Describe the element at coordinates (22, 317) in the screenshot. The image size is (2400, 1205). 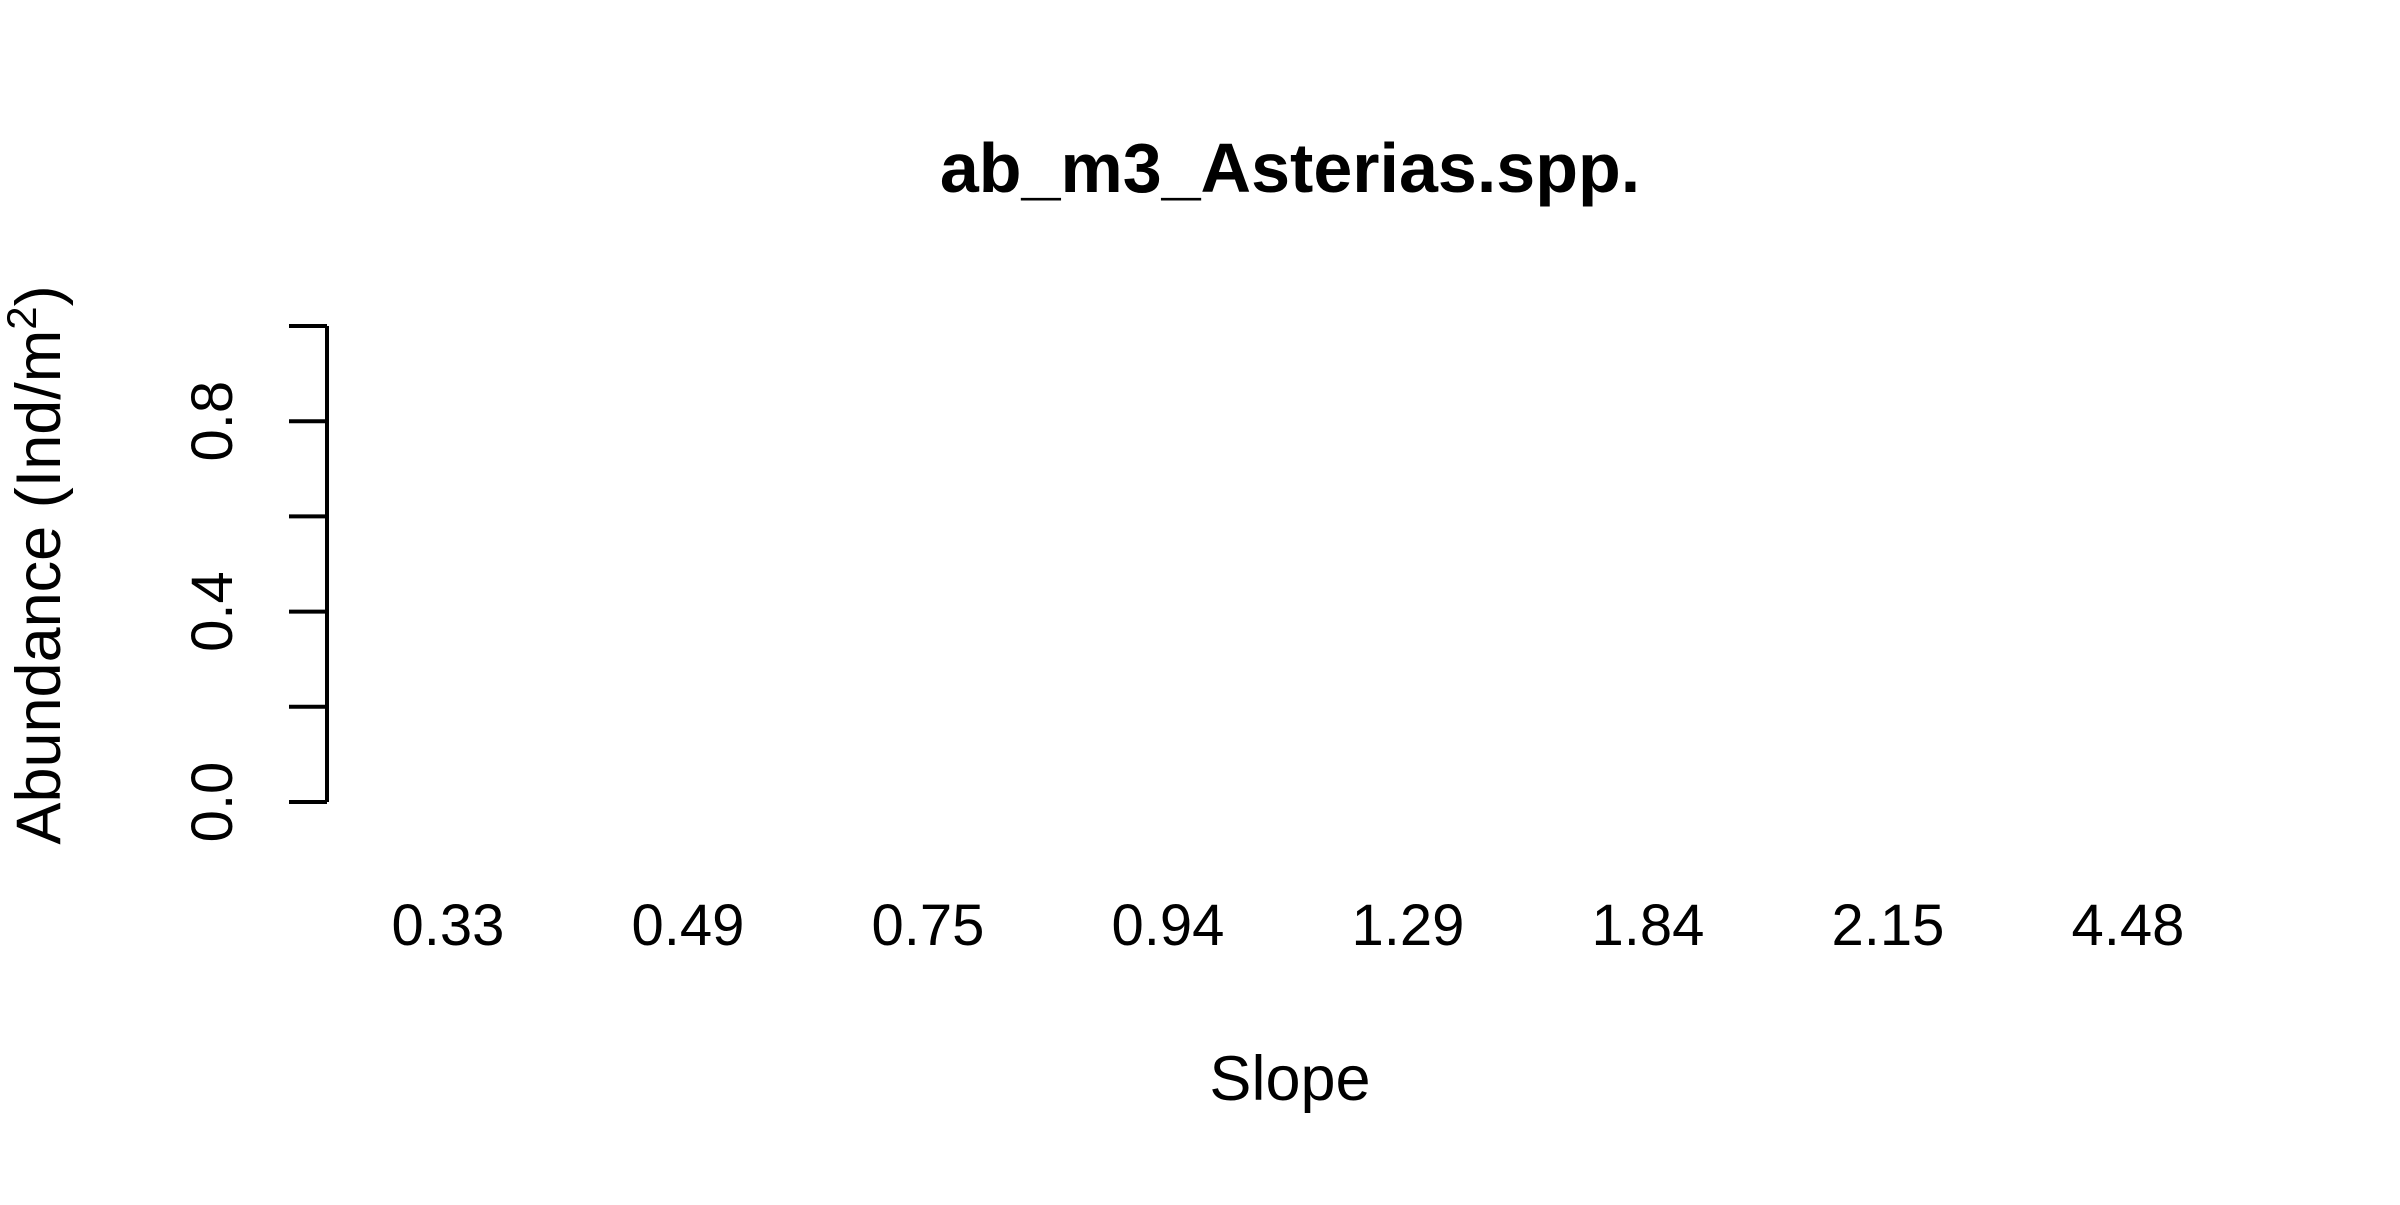
I see `y-axis-label-superscript: 2` at that location.